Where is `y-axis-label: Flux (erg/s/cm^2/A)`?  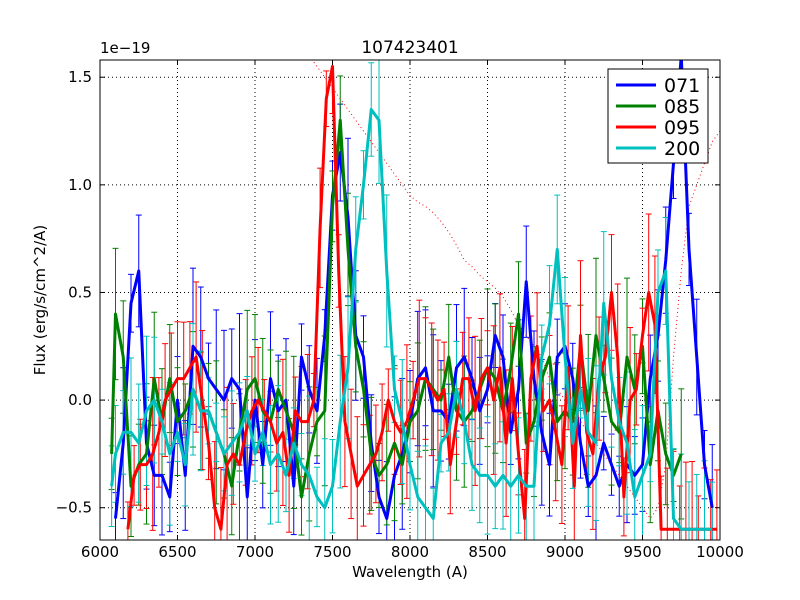
y-axis-label: Flux (erg/s/cm^2/A) is located at coordinates (40, 300).